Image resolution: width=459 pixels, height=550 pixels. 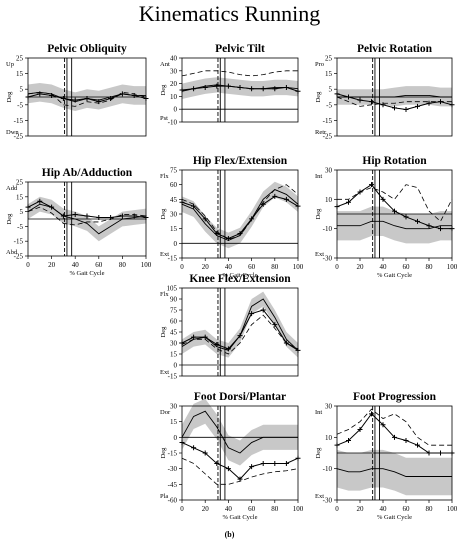 What do you see at coordinates (240, 49) in the screenshot?
I see `chart-title: Pelvic Tilt` at bounding box center [240, 49].